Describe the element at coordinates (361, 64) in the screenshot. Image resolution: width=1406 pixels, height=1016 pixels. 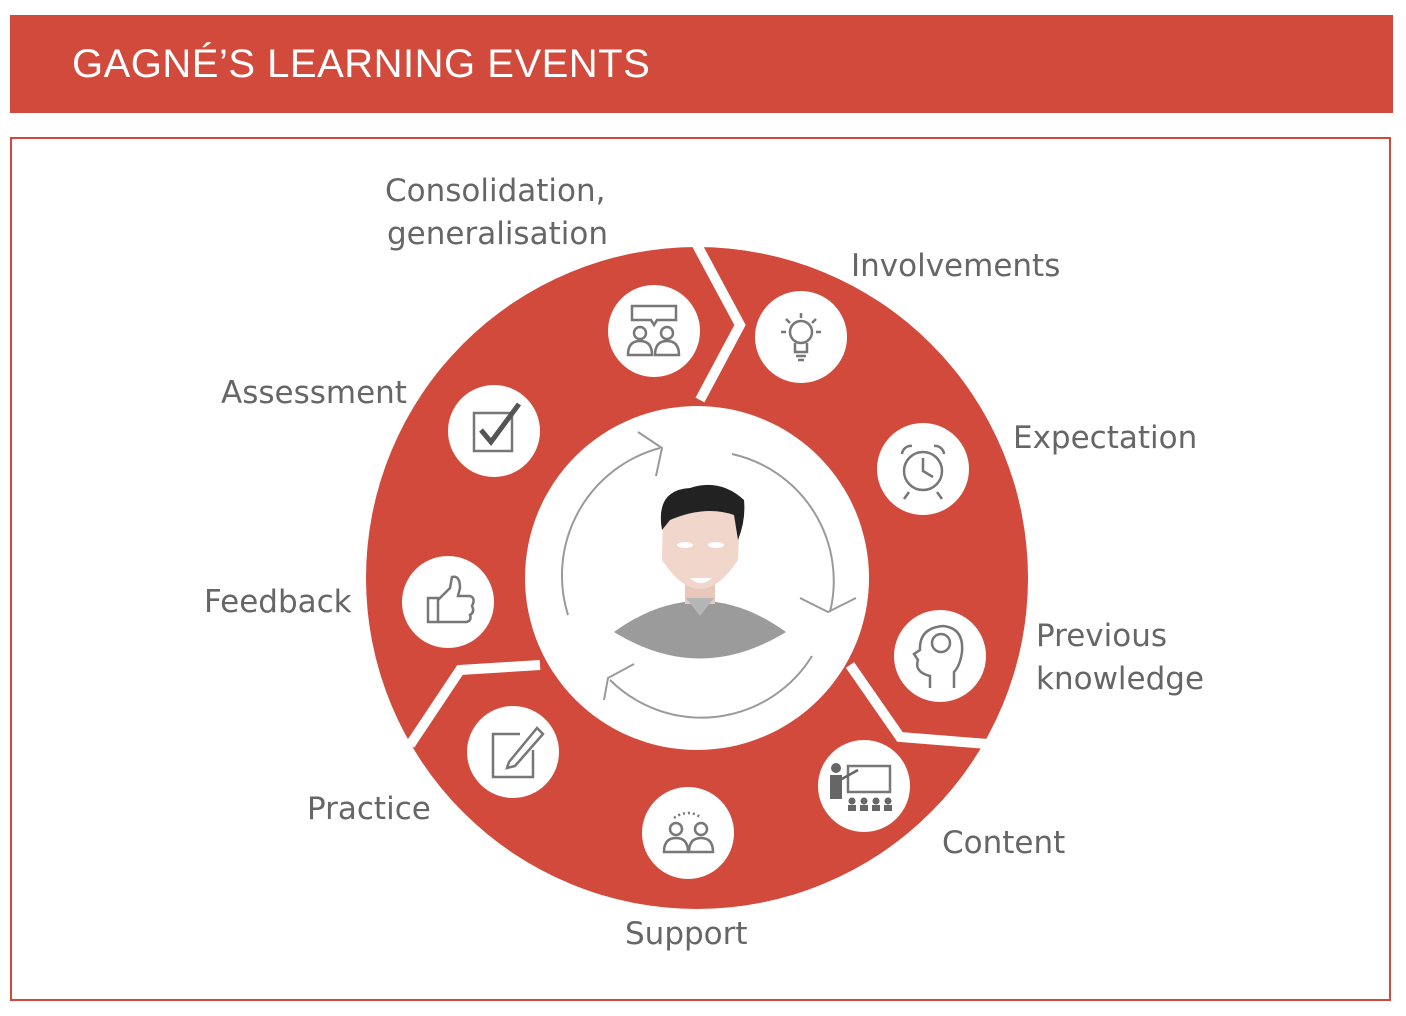
I see `page-title: GAGNÉ’S LEARNING EVENTS` at that location.